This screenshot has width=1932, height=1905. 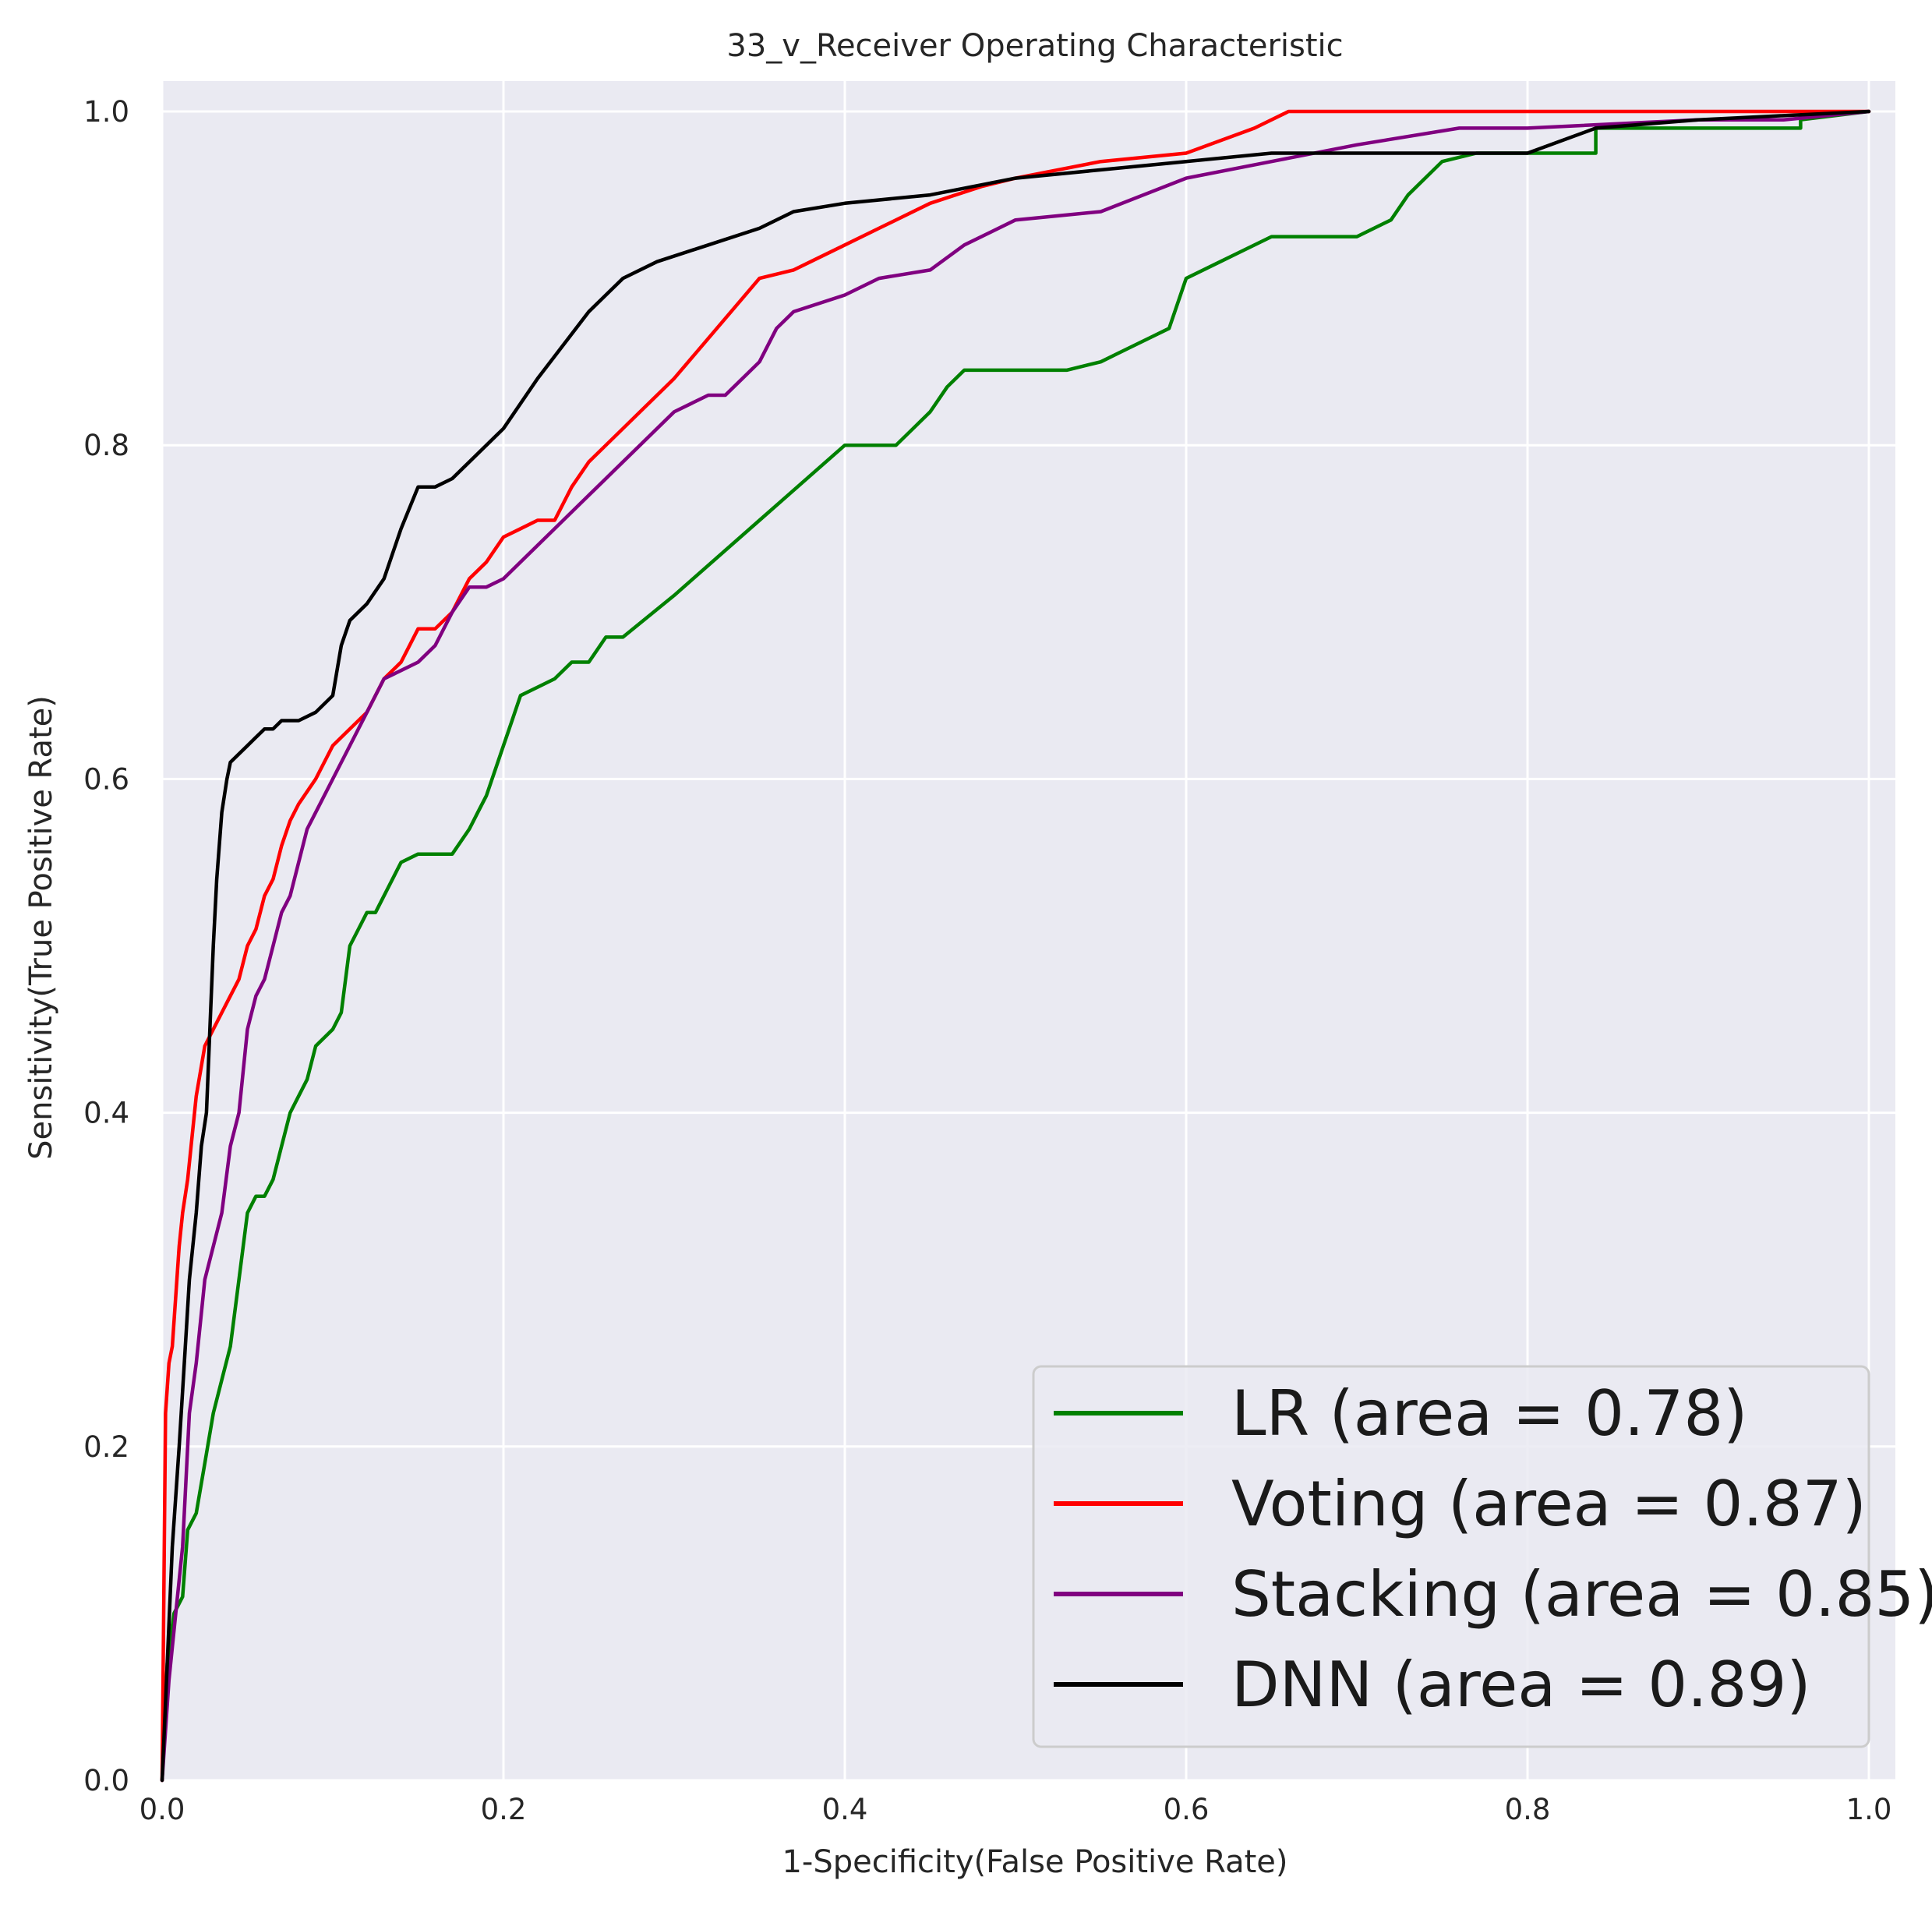 I want to click on y-axis-label: Sensitivity(True Positive Rate), so click(x=41, y=927).